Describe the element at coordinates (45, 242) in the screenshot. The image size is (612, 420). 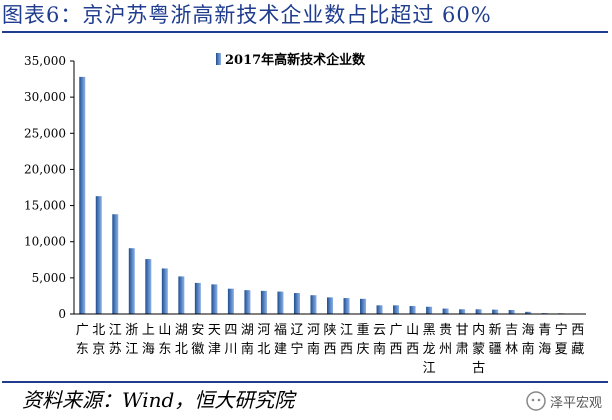
I see `y-tick-label: 10,000` at that location.